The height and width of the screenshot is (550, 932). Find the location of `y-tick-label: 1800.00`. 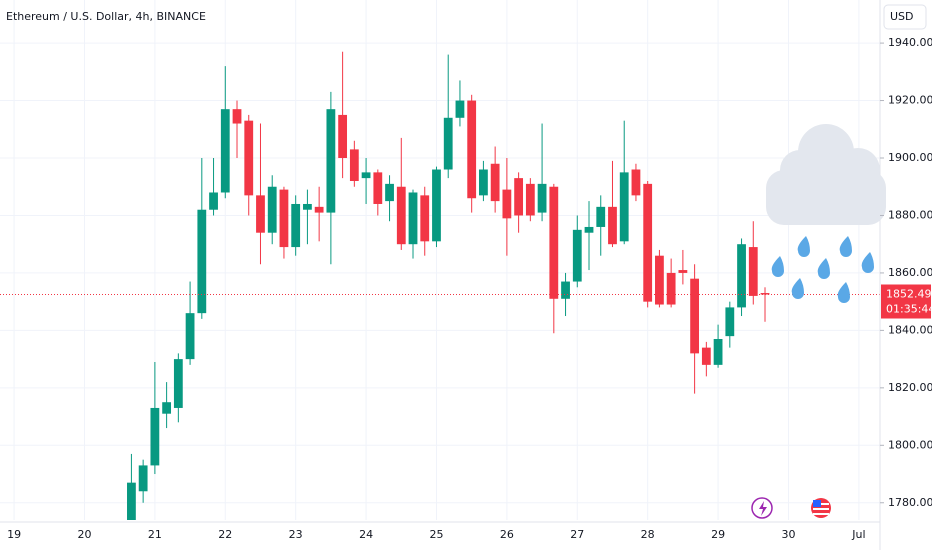

y-tick-label: 1800.00 is located at coordinates (910, 444).